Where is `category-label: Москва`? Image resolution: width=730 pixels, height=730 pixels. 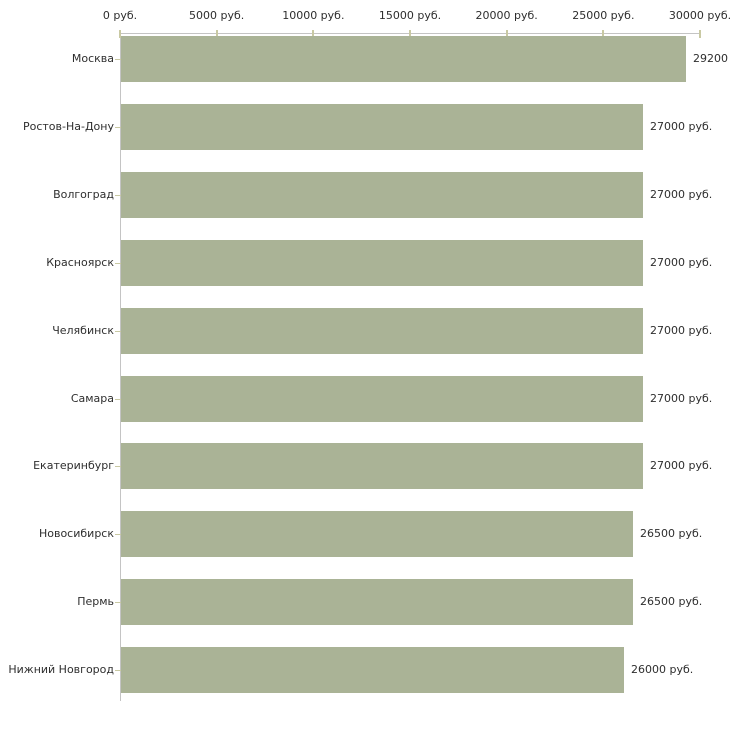
category-label: Москва is located at coordinates (92, 58).